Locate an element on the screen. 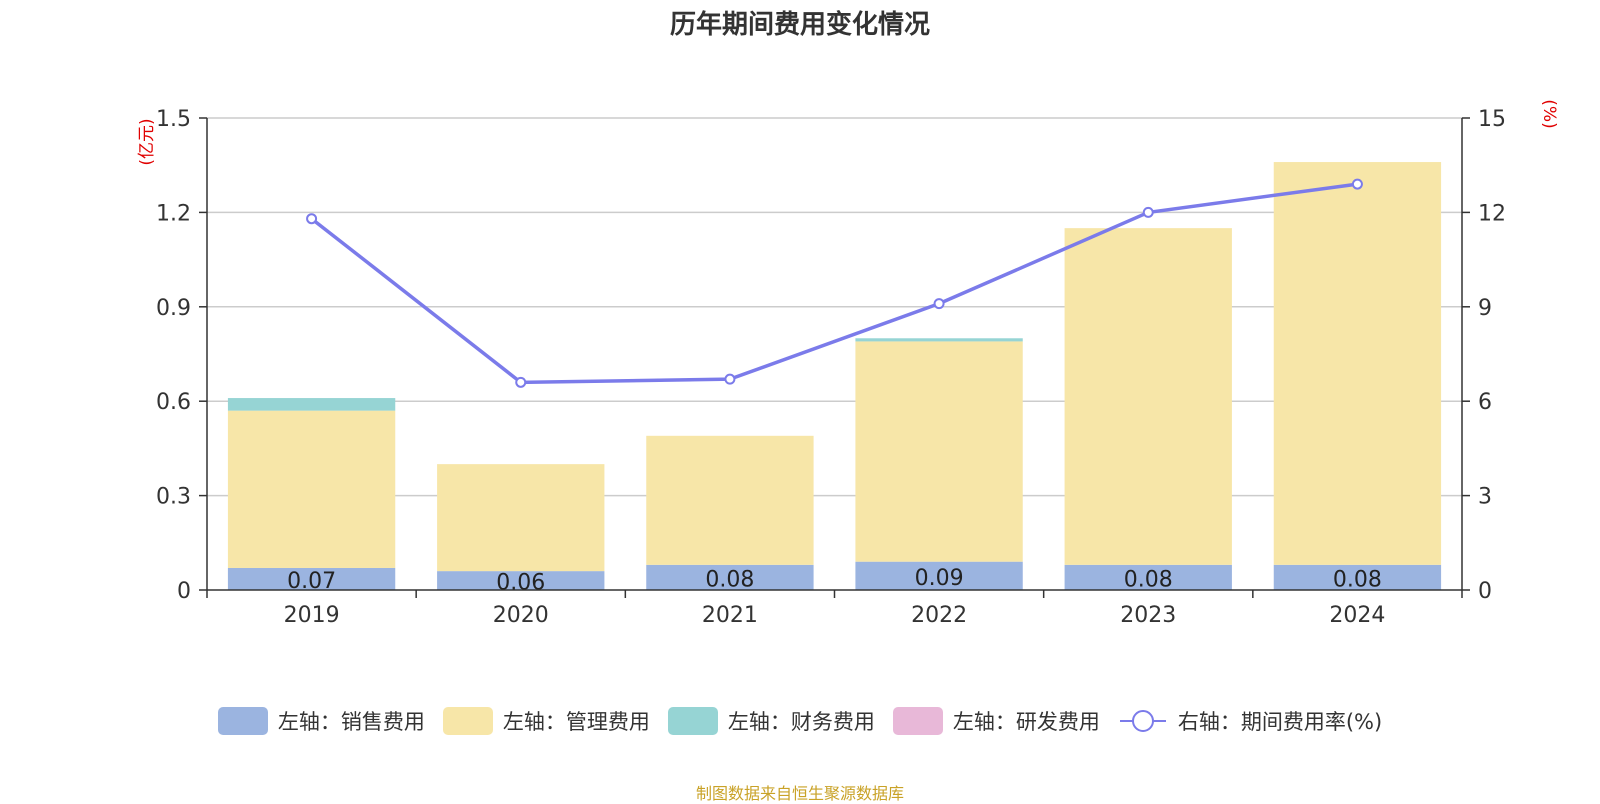 The width and height of the screenshot is (1600, 804). legend-label-rate: 右轴：期间费用率(%) is located at coordinates (1280, 722).